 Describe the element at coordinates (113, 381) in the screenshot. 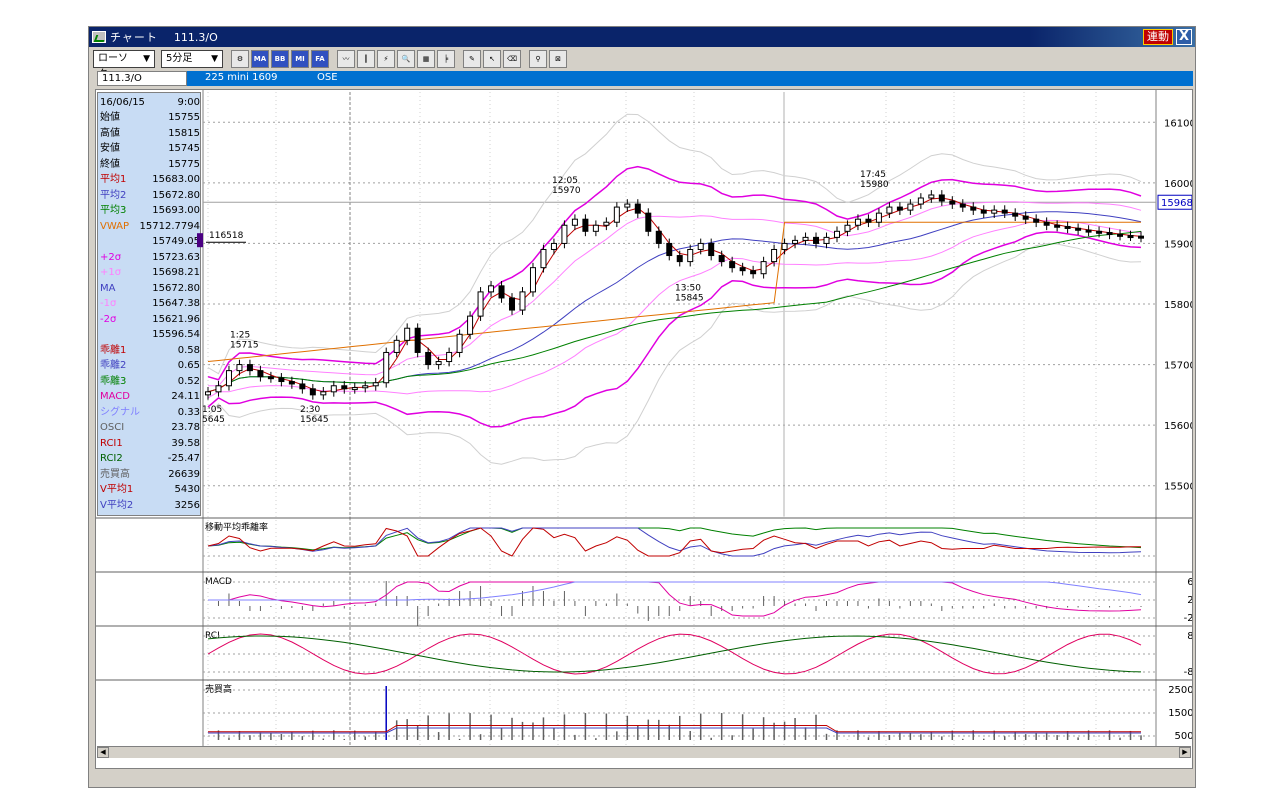

I see `data-row-label: 乖離3` at that location.